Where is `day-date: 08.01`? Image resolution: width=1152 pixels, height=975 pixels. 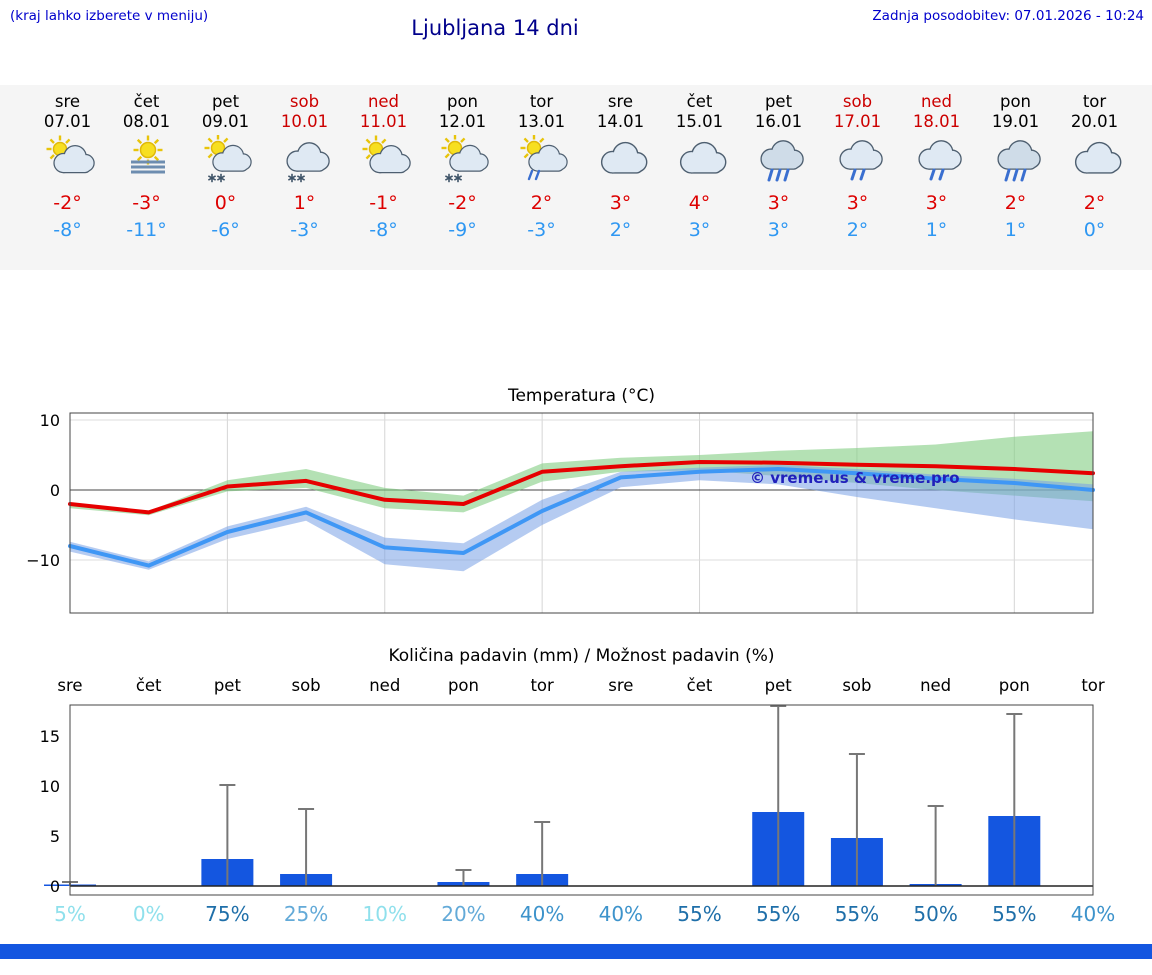 day-date: 08.01 is located at coordinates (146, 121).